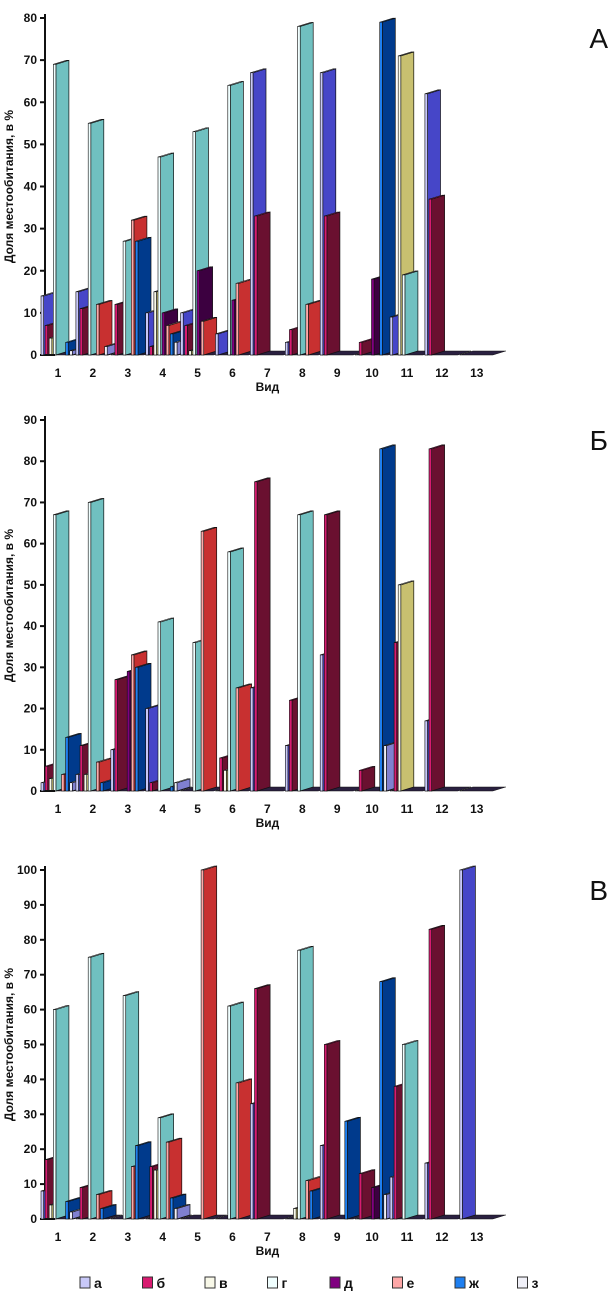 This screenshot has height=1303, width=615. What do you see at coordinates (162, 1237) in the screenshot?
I see `x-tick-label: 4` at bounding box center [162, 1237].